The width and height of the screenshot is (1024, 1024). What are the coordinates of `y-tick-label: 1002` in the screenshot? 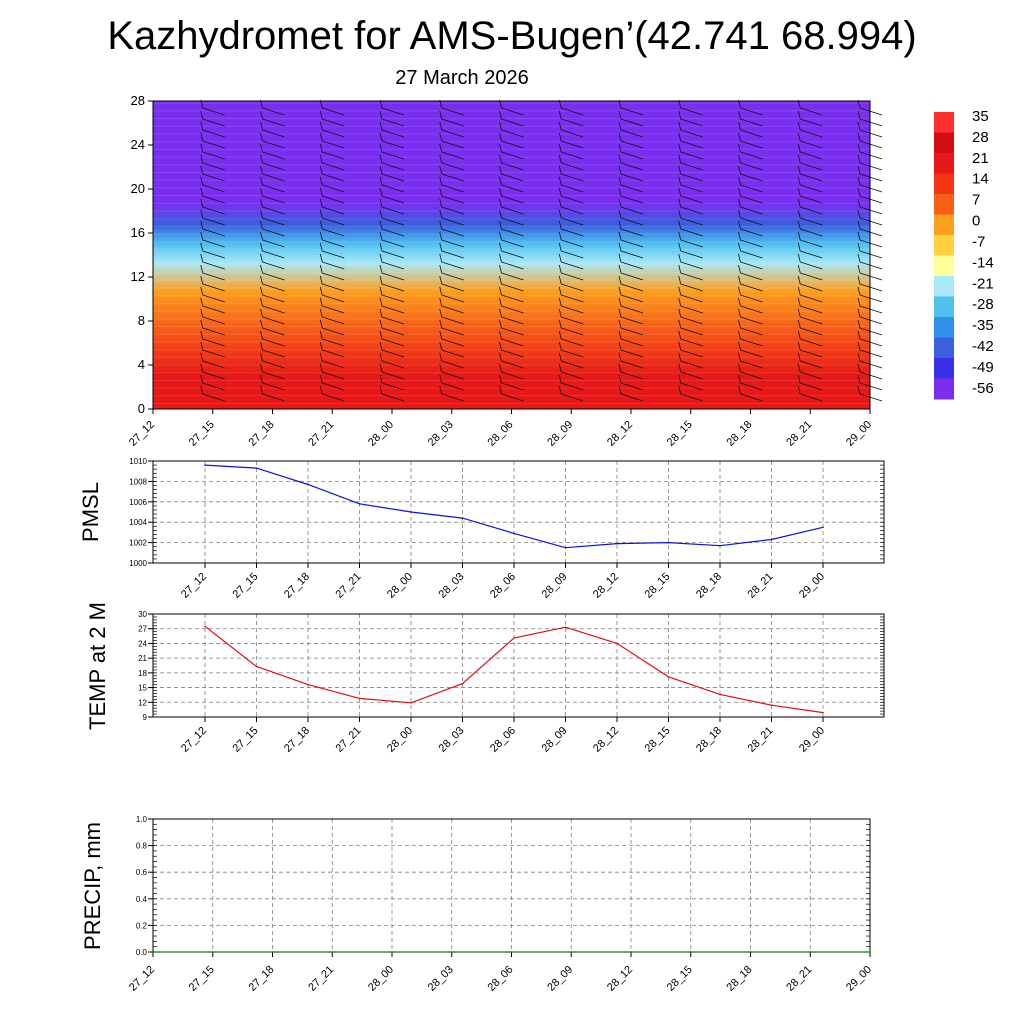 It's located at (138, 543).